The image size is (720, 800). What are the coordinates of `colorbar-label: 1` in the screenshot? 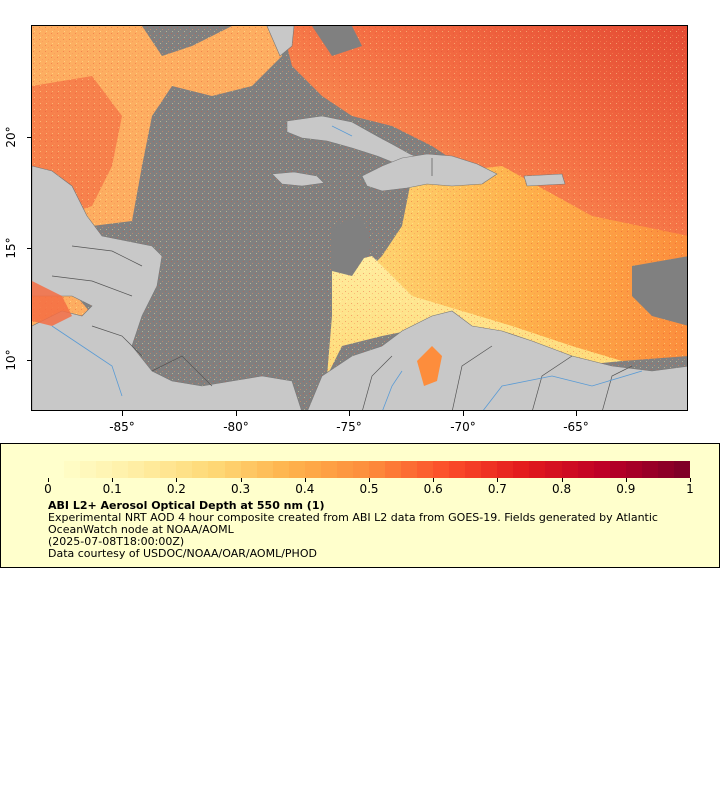 It's located at (690, 489).